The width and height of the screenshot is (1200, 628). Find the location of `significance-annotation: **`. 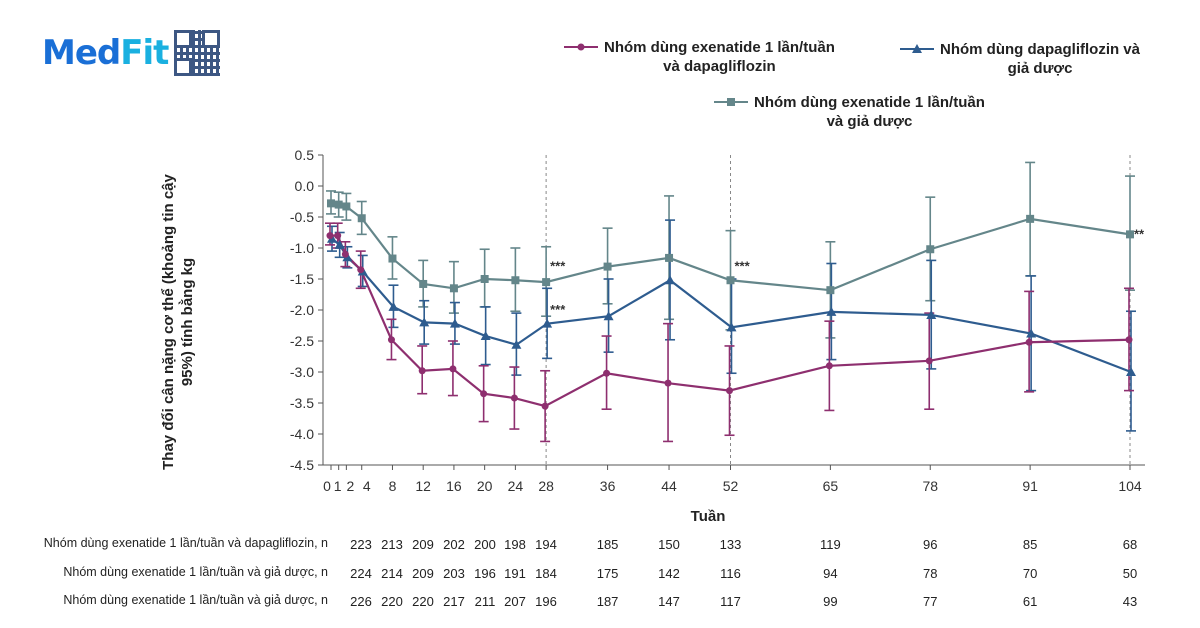

significance-annotation: ** is located at coordinates (1139, 233).